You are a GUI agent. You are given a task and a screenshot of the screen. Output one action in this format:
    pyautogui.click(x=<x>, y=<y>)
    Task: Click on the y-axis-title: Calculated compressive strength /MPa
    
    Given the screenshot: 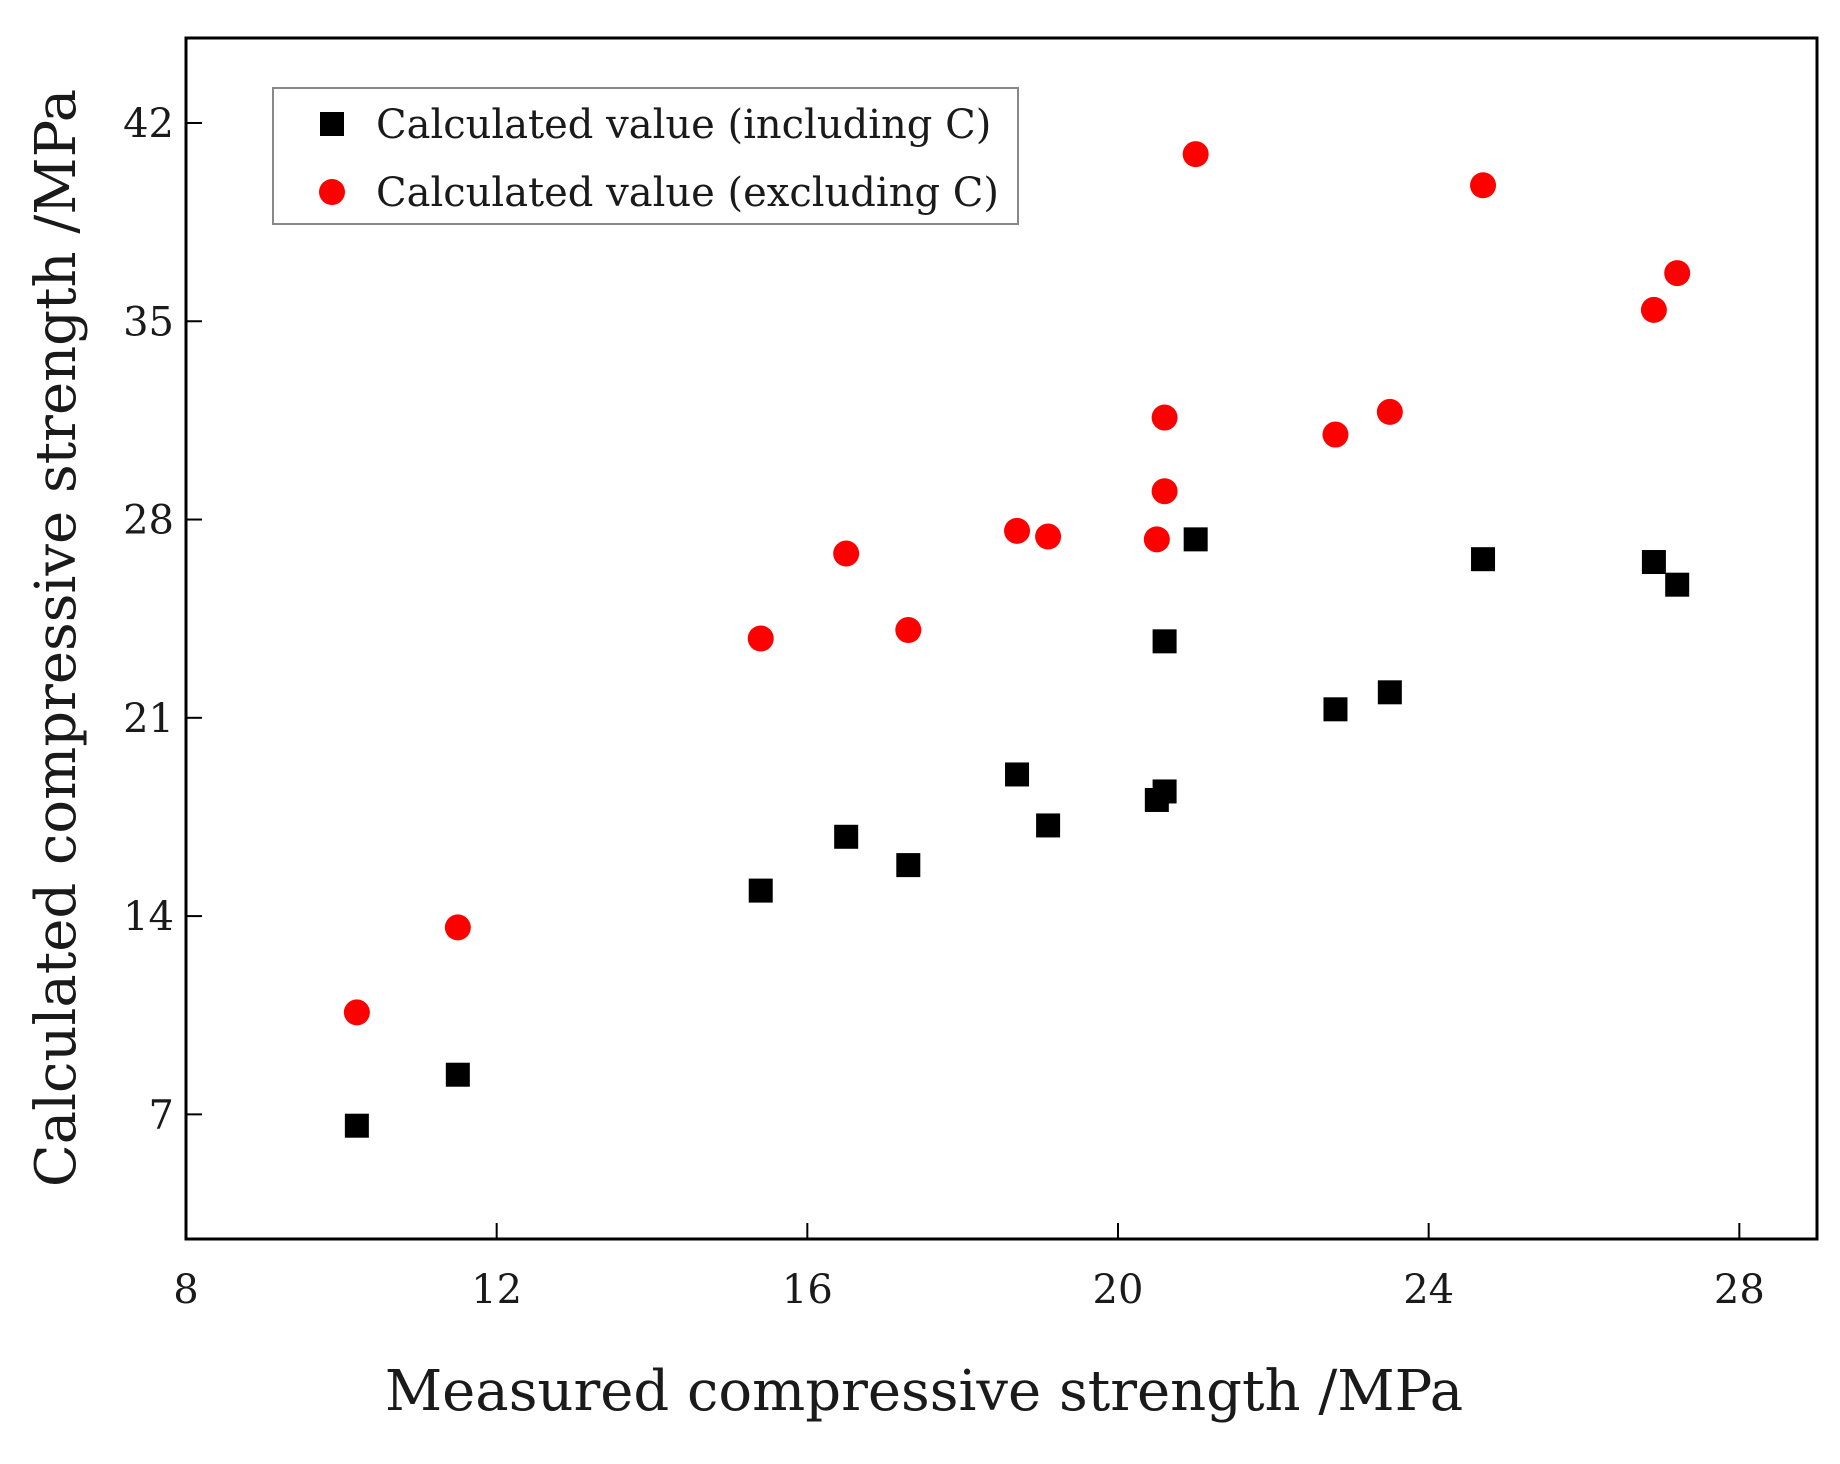 What is the action you would take?
    pyautogui.click(x=56, y=638)
    